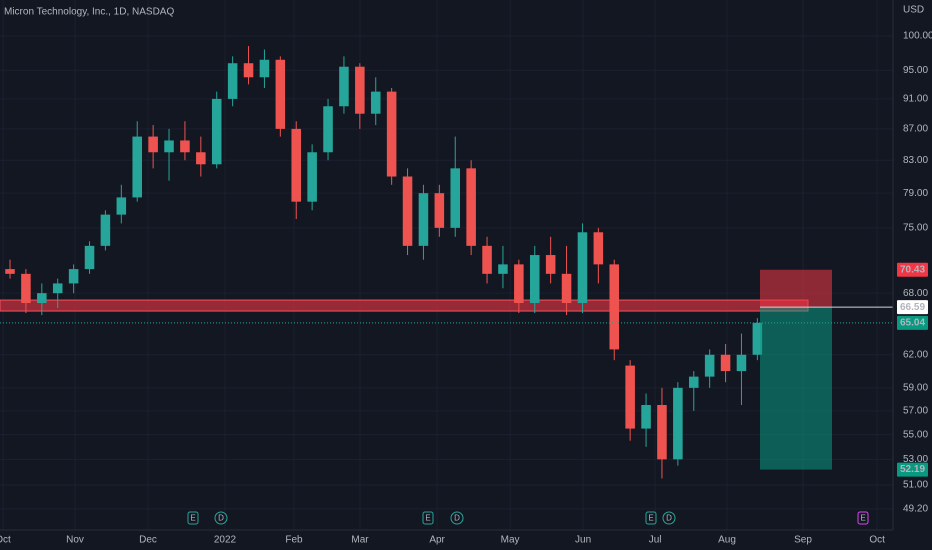  I want to click on price-tag-label: 52.19, so click(912, 469).